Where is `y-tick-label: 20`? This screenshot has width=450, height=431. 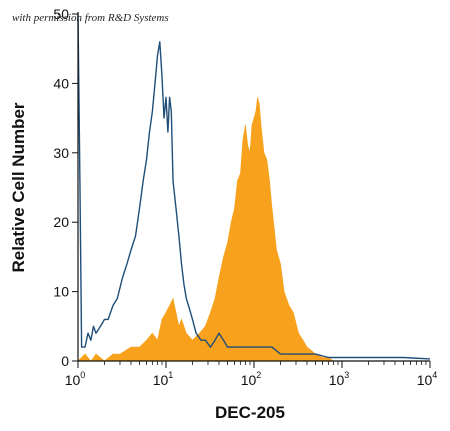 y-tick-label: 20 is located at coordinates (61, 222).